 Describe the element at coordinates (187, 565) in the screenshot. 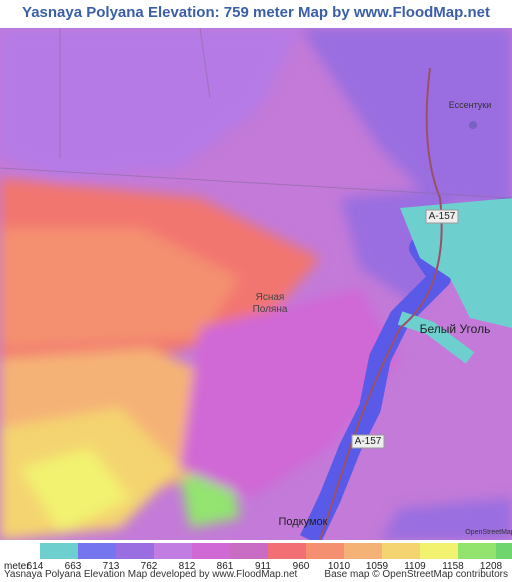

I see `legend-label: 812` at that location.